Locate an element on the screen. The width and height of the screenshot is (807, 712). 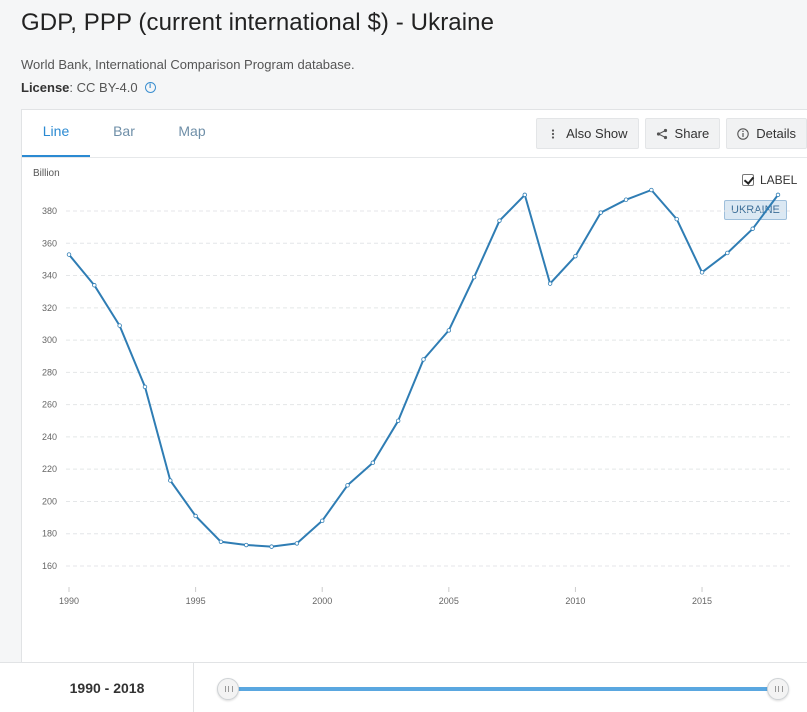
toolbar: Also Show Share Details is located at coordinates (671, 133).